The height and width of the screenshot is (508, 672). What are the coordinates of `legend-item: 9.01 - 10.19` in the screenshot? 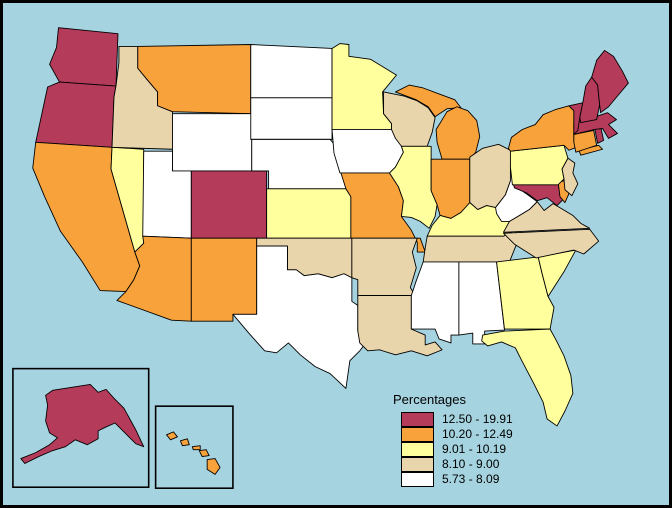 It's located at (457, 449).